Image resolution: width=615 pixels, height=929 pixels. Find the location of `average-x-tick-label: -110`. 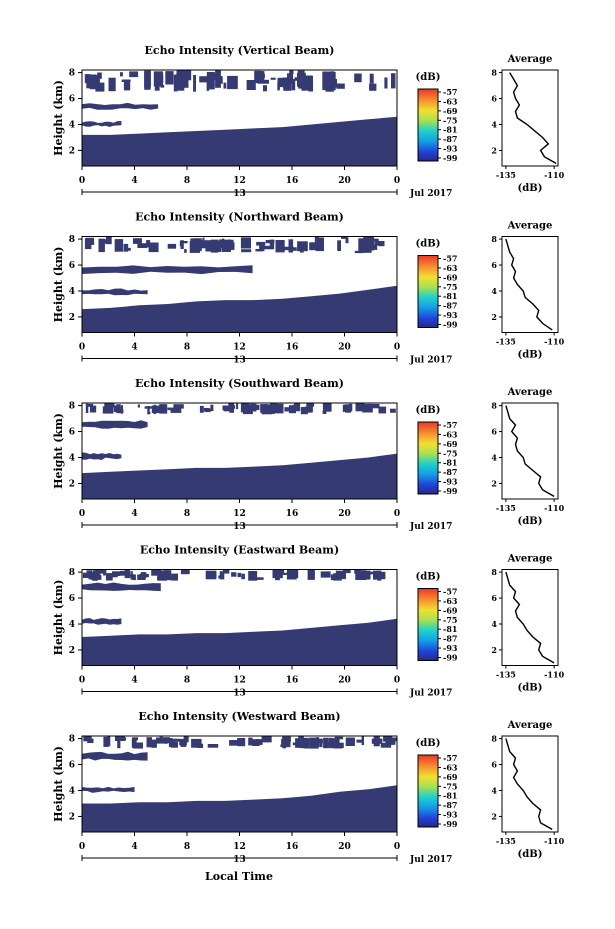

average-x-tick-label: -110 is located at coordinates (554, 342).